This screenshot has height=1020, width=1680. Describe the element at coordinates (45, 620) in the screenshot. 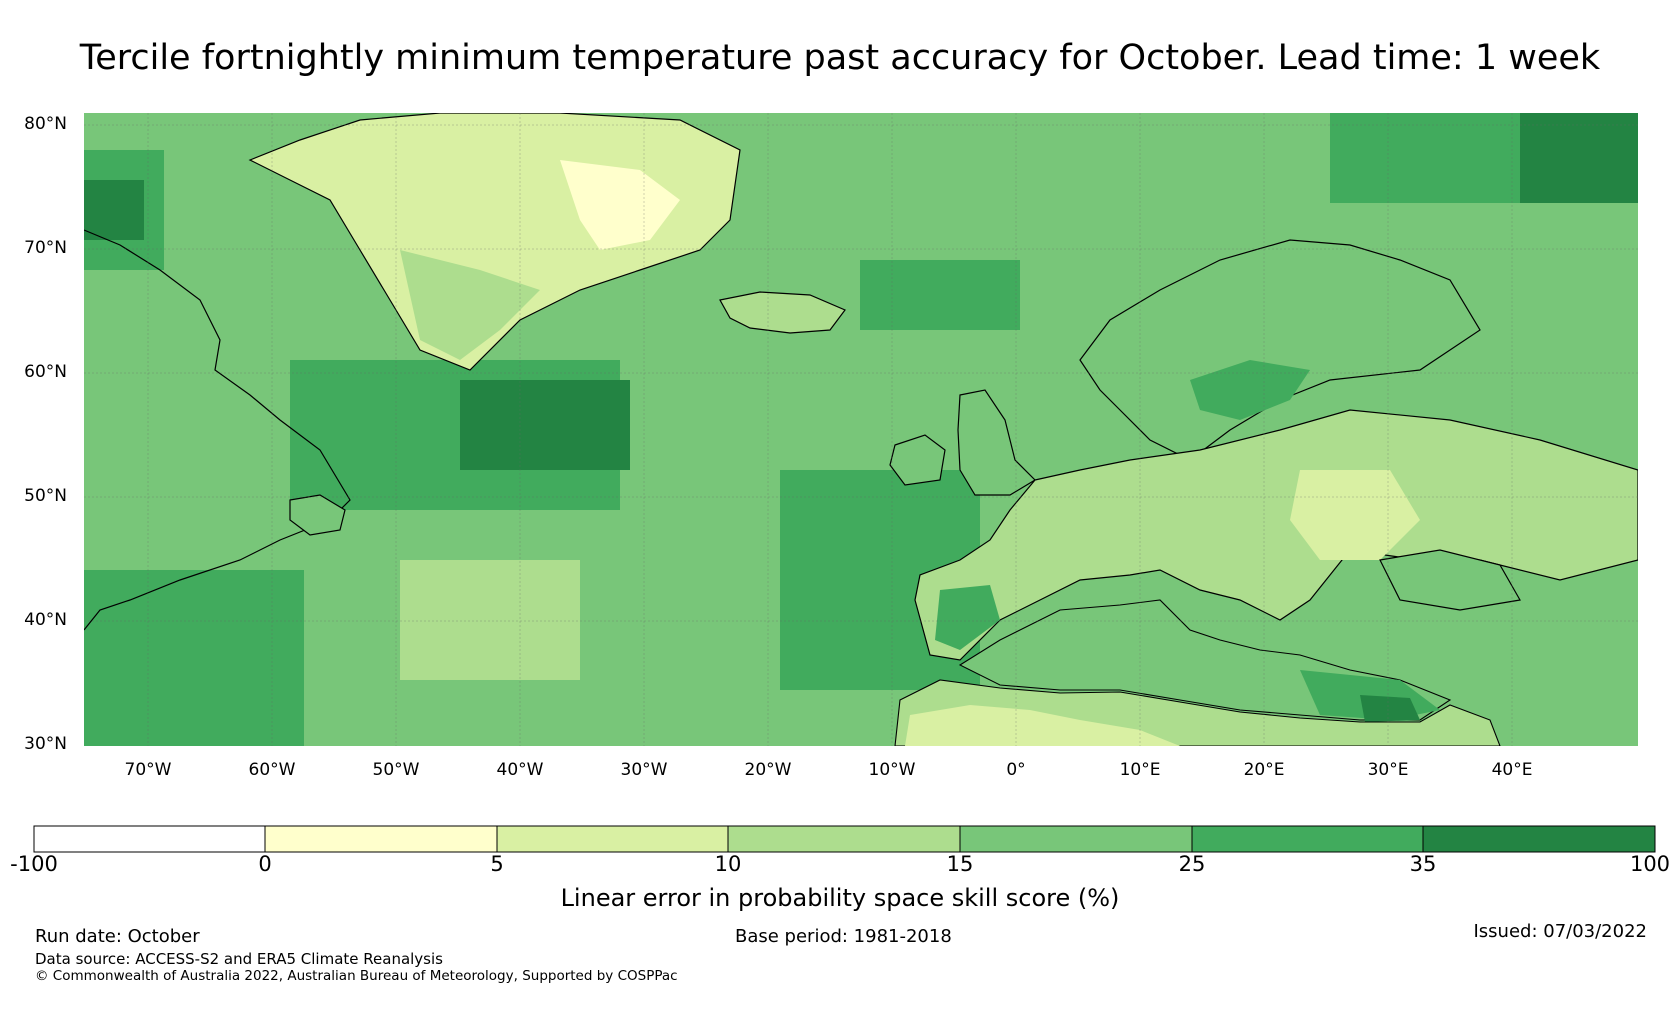

I see `lat-tick-40n: 40°N` at that location.